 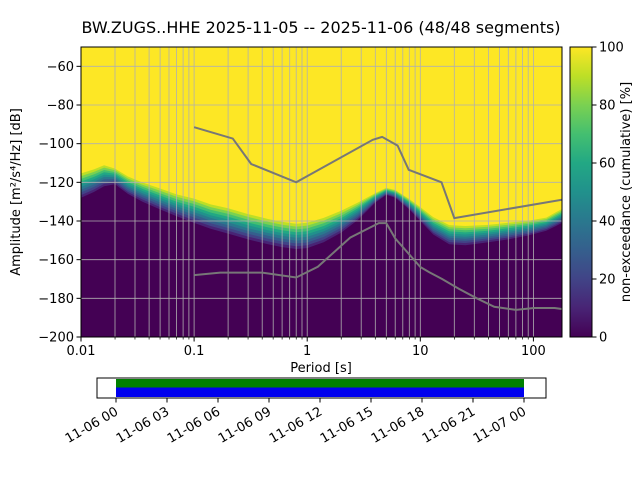 I want to click on coverage-tick-label: 11-06 06, so click(x=194, y=425).